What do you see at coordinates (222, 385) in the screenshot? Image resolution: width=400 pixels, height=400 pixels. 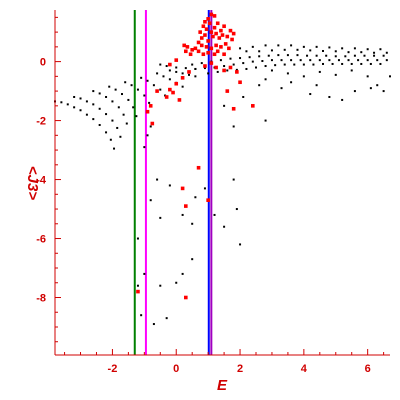 I see `x-axis-label: E` at bounding box center [222, 385].